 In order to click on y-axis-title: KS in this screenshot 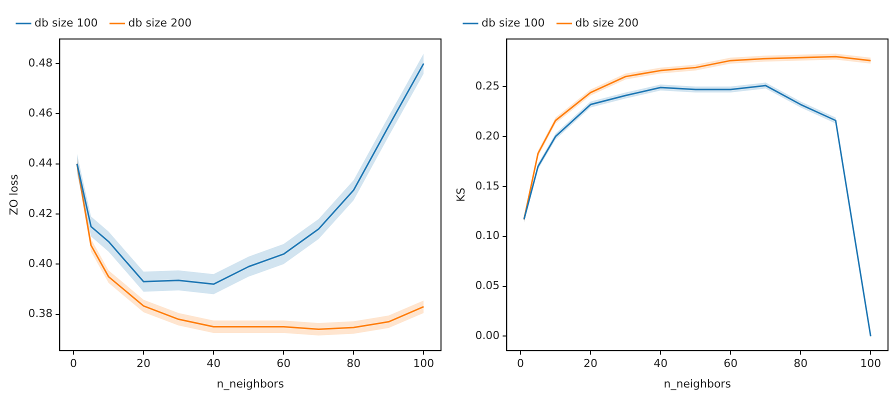, I will do `click(461, 195)`.